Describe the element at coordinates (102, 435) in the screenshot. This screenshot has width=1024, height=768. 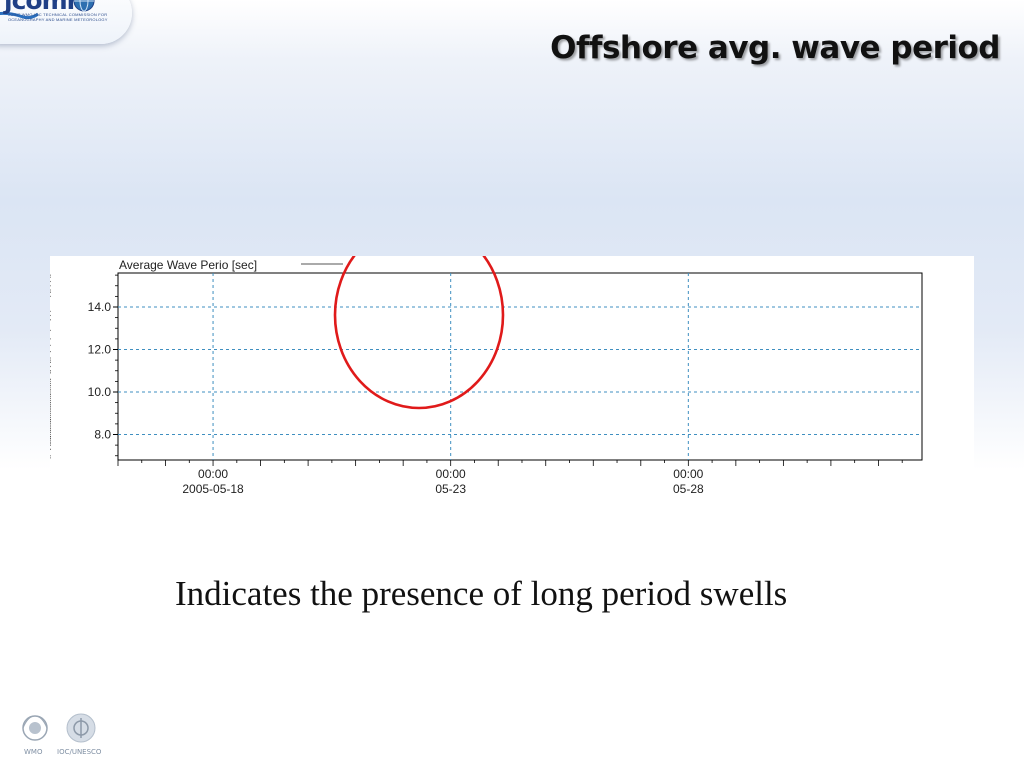
I see `y-tick-label: 8.0` at that location.